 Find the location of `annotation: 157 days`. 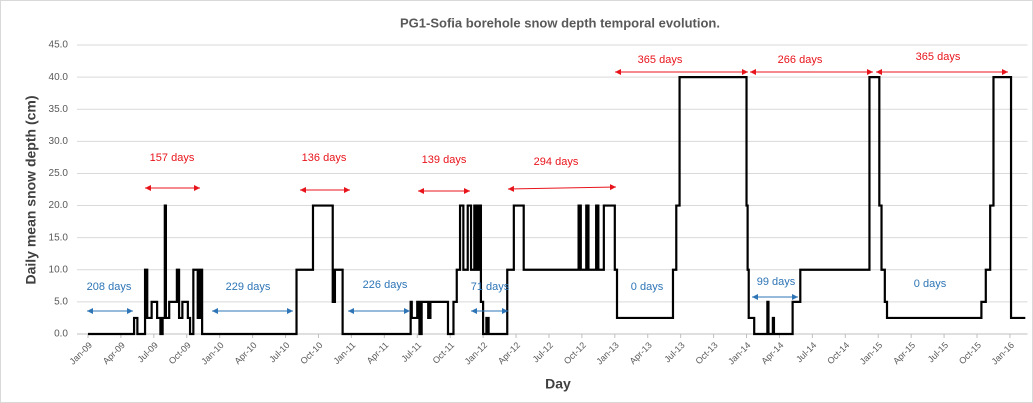

annotation: 157 days is located at coordinates (172, 158).